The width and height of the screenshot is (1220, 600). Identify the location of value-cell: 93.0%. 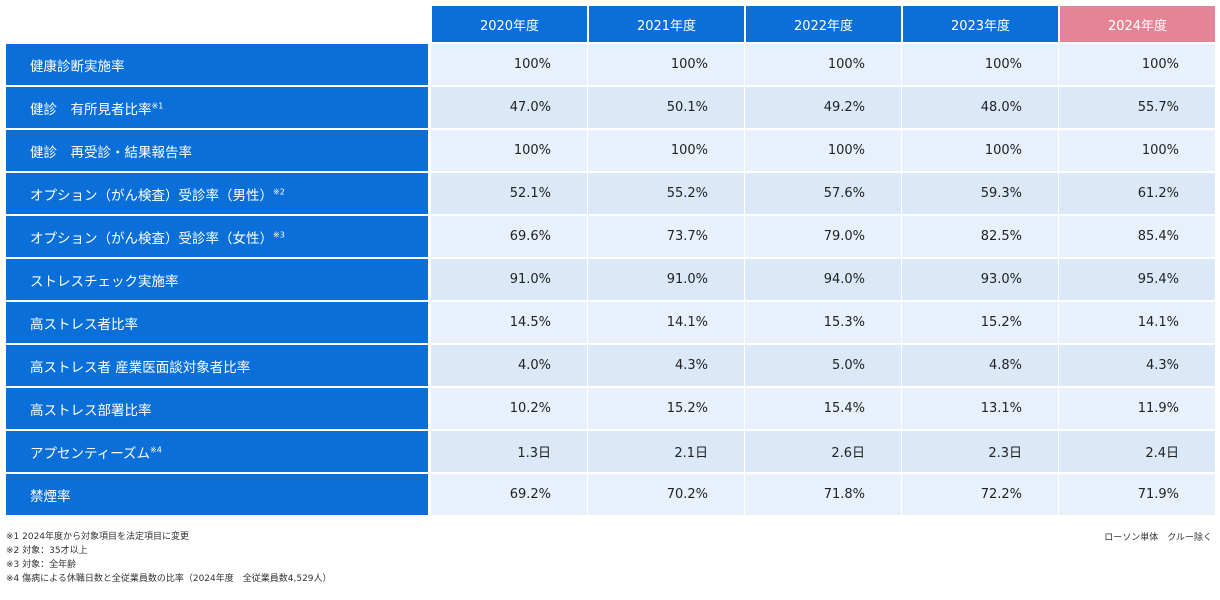
(979, 278).